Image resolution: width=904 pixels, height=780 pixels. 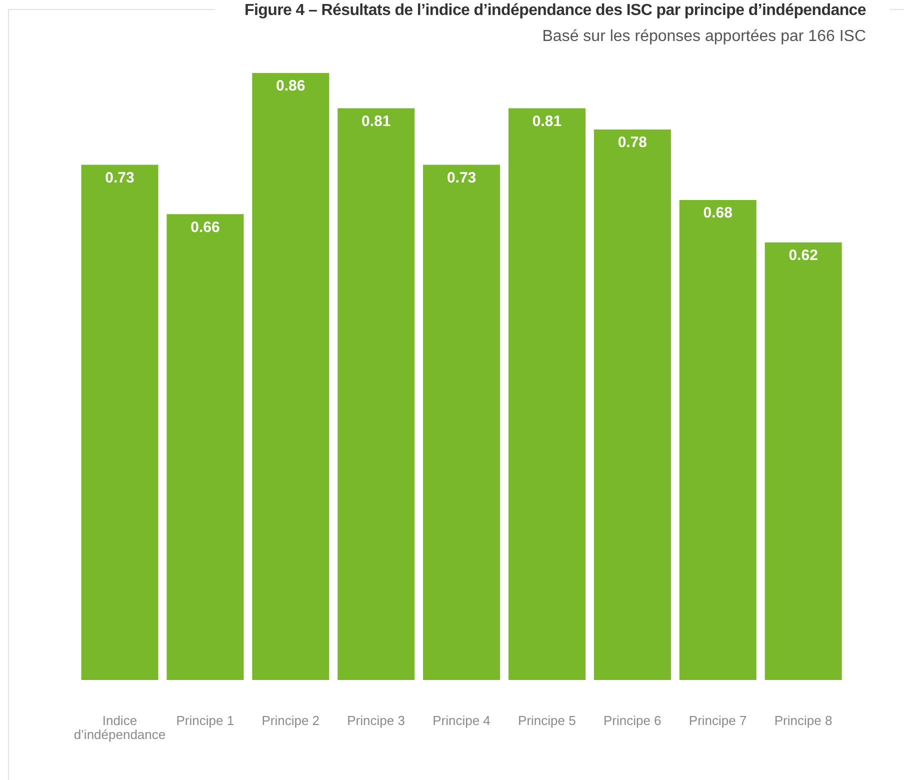 What do you see at coordinates (205, 720) in the screenshot?
I see `x-tick-label: Principe 1` at bounding box center [205, 720].